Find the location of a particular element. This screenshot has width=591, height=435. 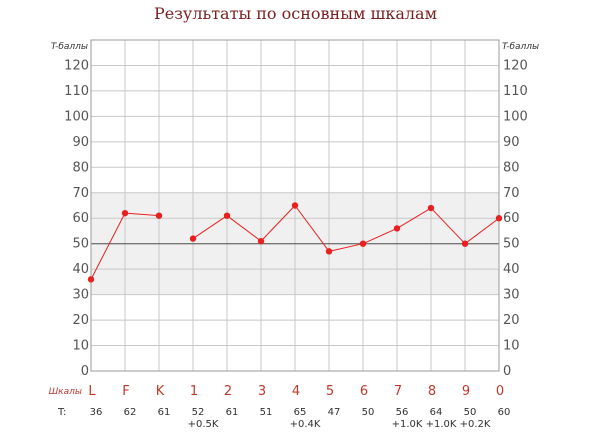

k-correction: +0.5K is located at coordinates (203, 424).